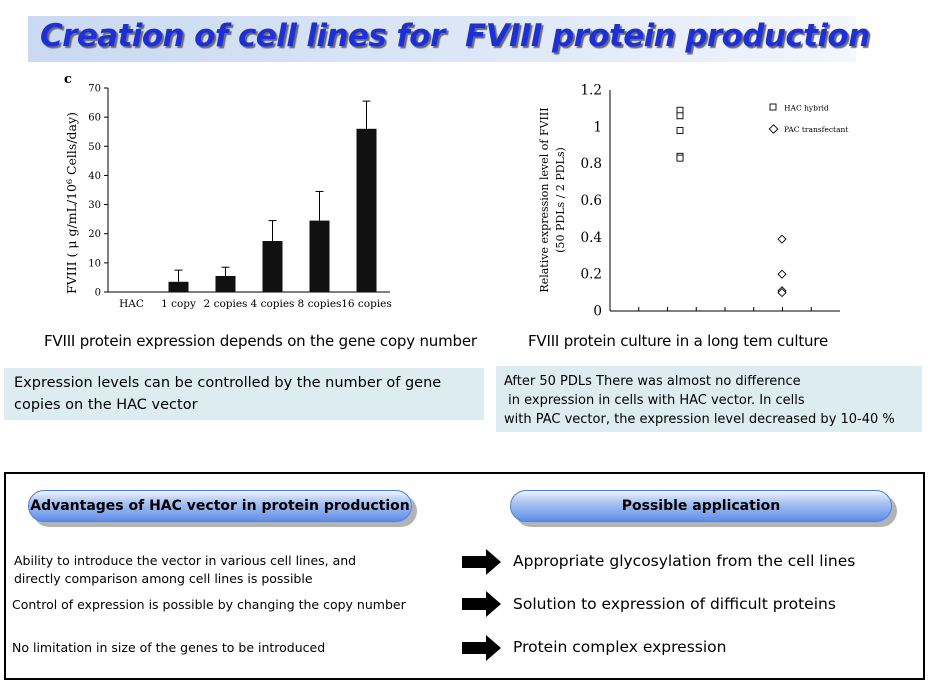  Describe the element at coordinates (591, 238) in the screenshot. I see `y-tick-label: 0.4` at that location.